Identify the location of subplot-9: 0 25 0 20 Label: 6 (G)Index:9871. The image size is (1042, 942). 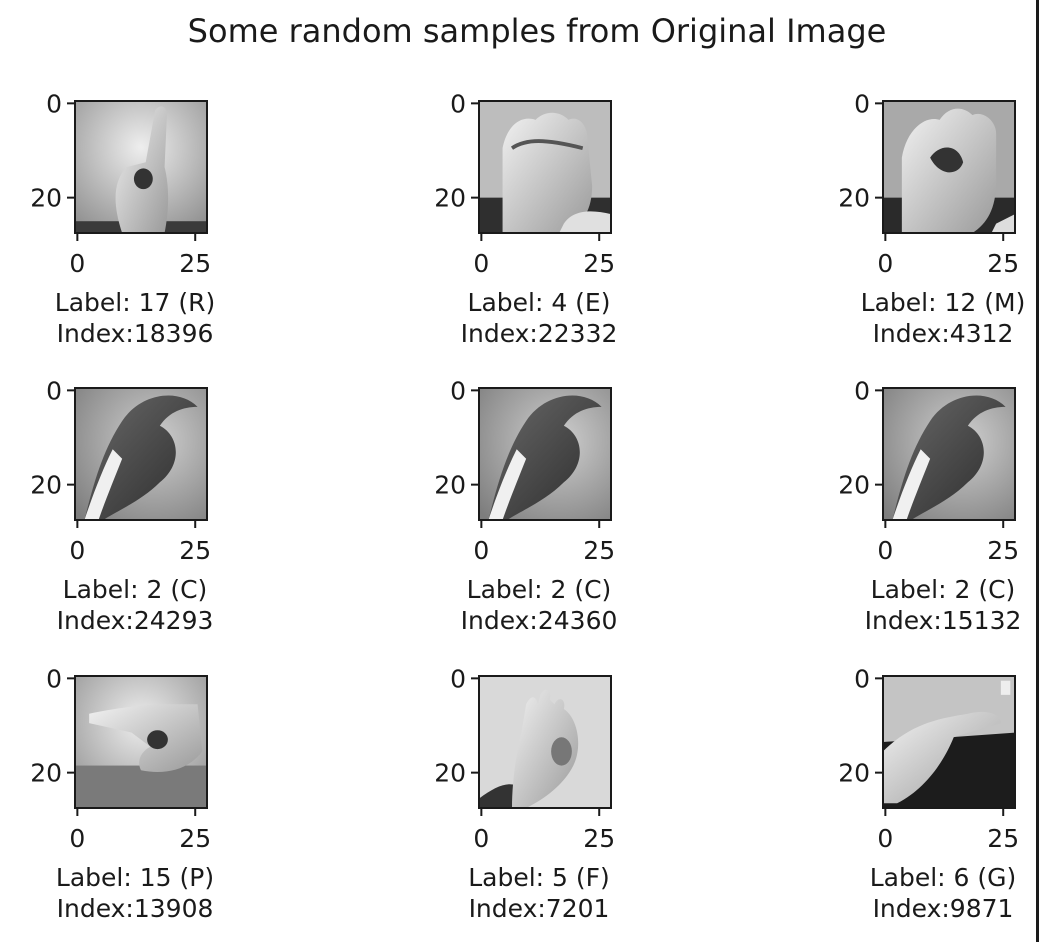
(928, 793).